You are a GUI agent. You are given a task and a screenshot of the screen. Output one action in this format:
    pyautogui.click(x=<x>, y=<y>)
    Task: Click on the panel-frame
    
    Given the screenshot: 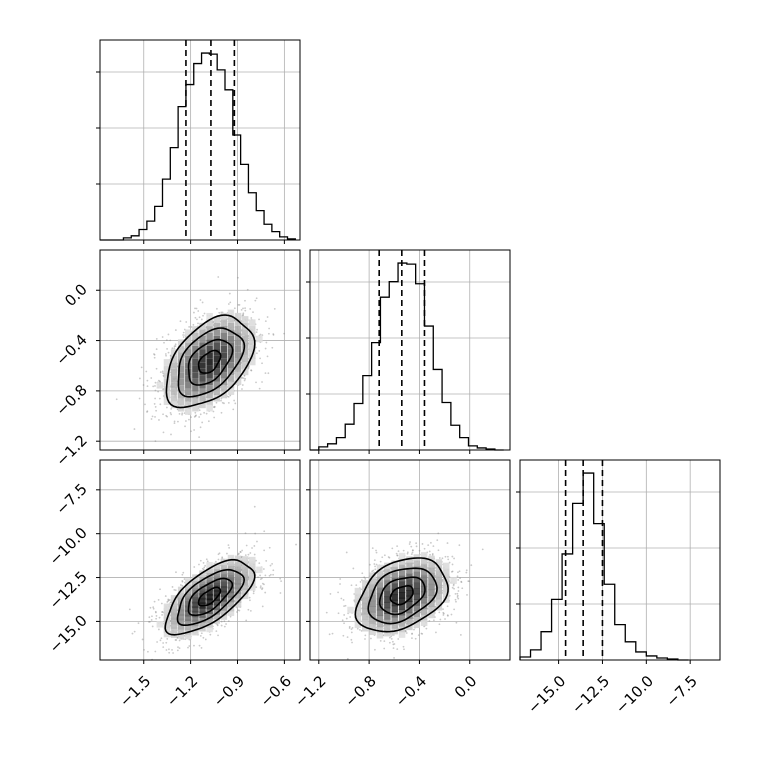 What is the action you would take?
    pyautogui.click(x=200, y=560)
    